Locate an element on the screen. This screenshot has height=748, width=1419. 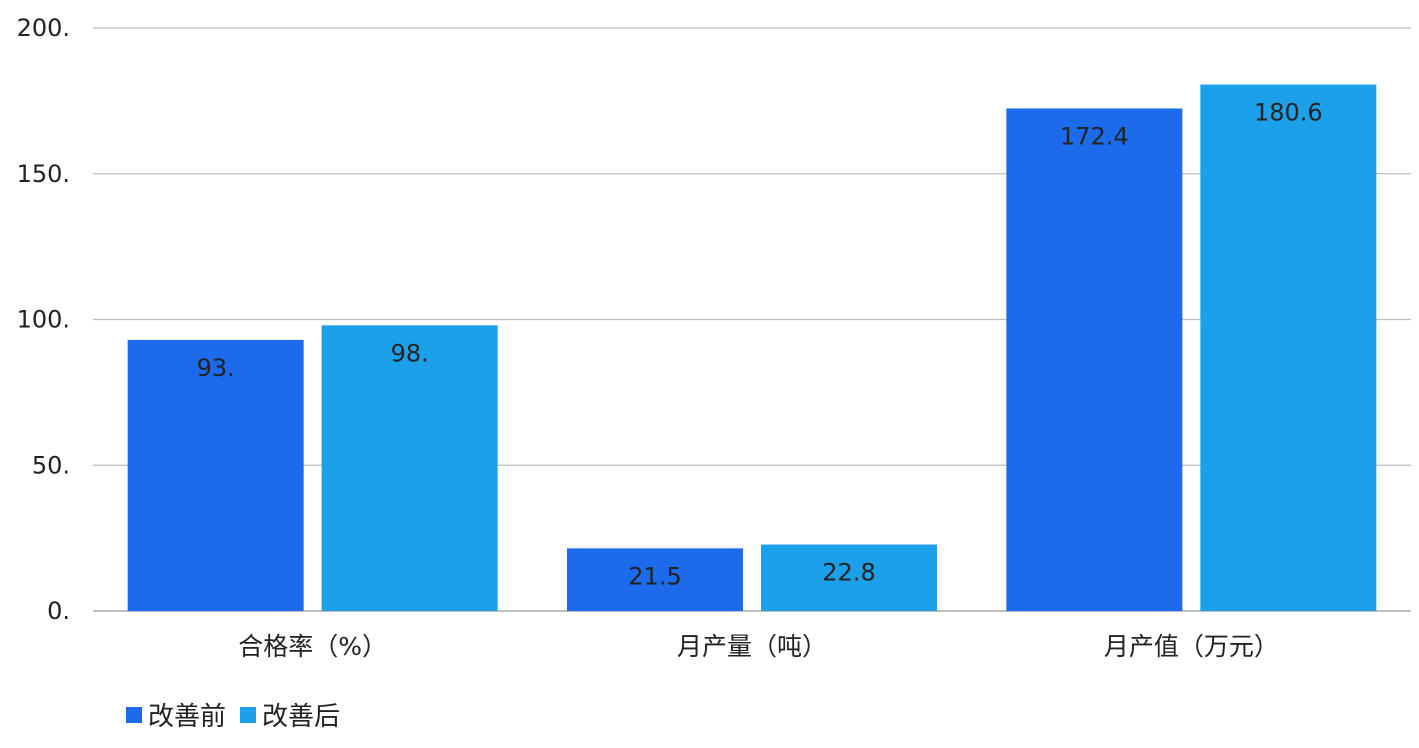
data-label: 98. is located at coordinates (410, 353).